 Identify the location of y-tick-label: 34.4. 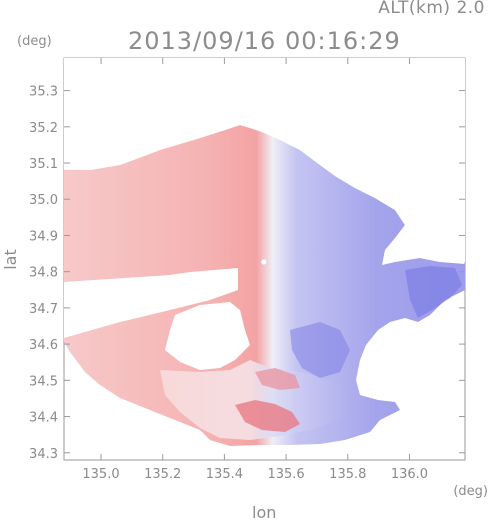
(43, 418).